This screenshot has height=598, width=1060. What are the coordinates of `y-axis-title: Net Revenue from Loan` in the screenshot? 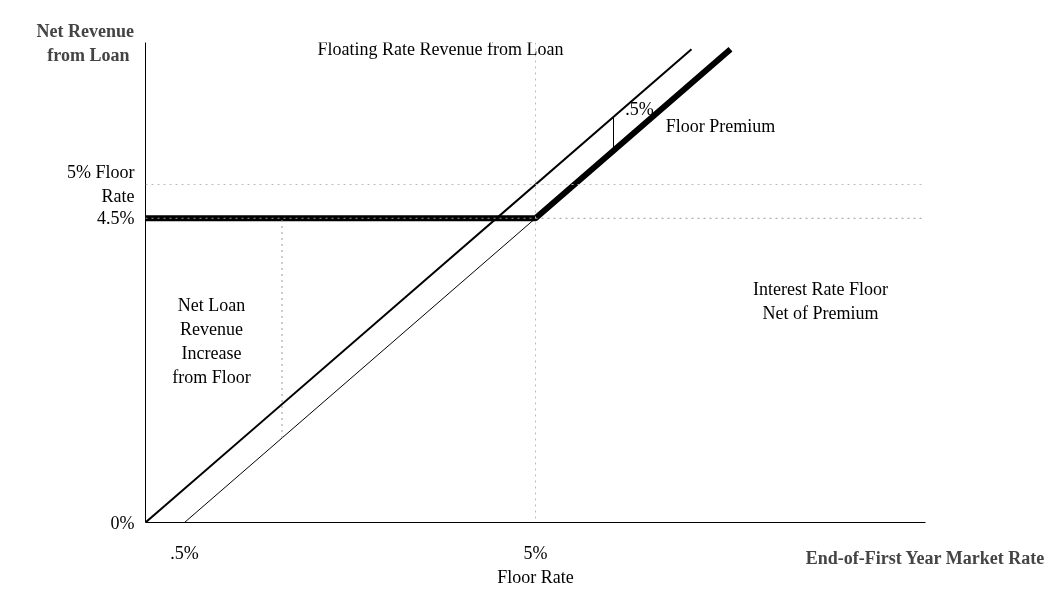 It's located at (85, 42).